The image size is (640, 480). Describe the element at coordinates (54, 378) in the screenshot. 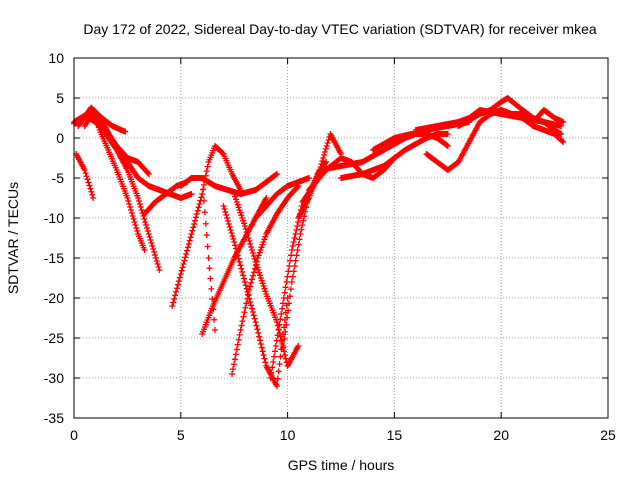

I see `y-tick-label: -30` at that location.